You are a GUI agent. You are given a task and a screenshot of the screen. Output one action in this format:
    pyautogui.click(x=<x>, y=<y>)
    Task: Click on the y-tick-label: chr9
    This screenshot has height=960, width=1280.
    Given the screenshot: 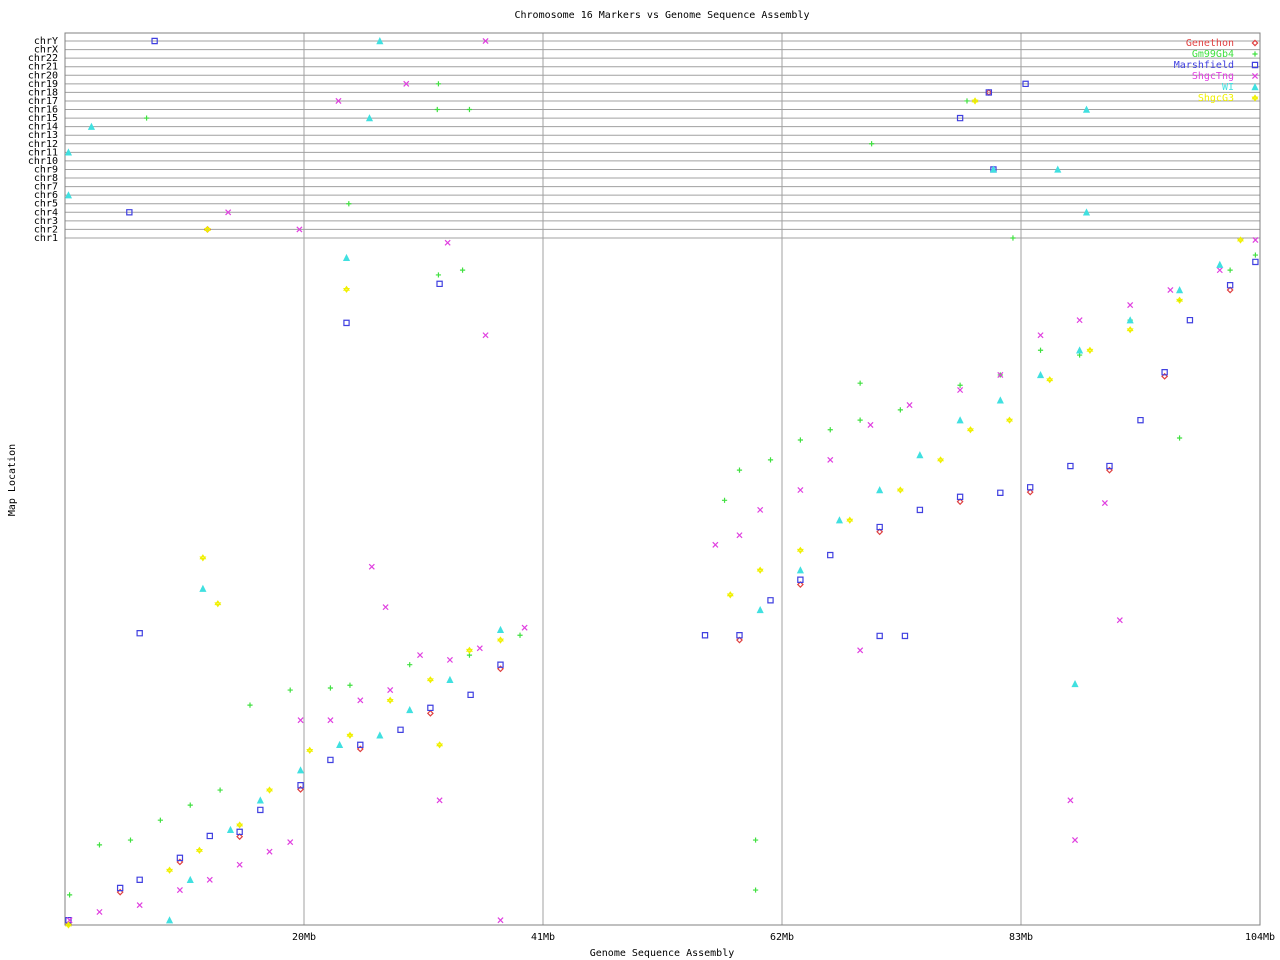 What is the action you would take?
    pyautogui.click(x=46, y=169)
    